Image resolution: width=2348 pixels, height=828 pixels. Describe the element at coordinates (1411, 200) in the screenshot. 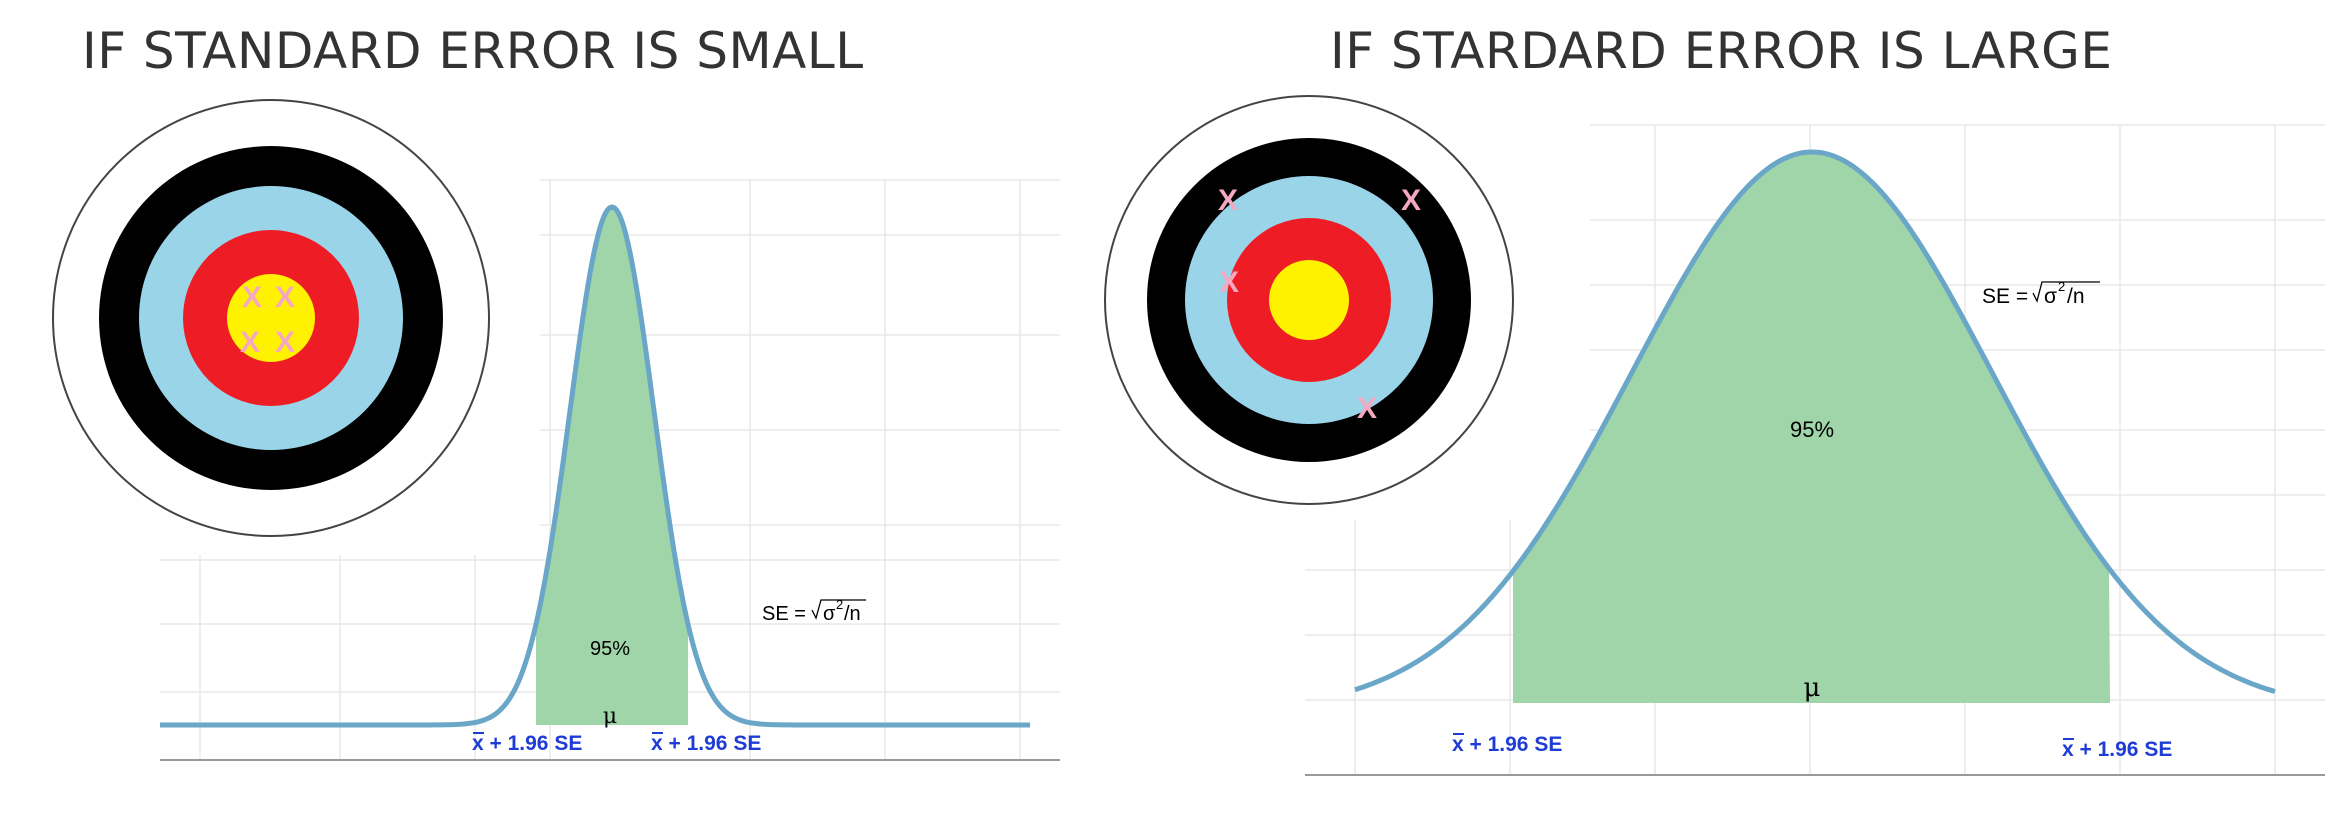

I see `right-mark-2: X` at that location.